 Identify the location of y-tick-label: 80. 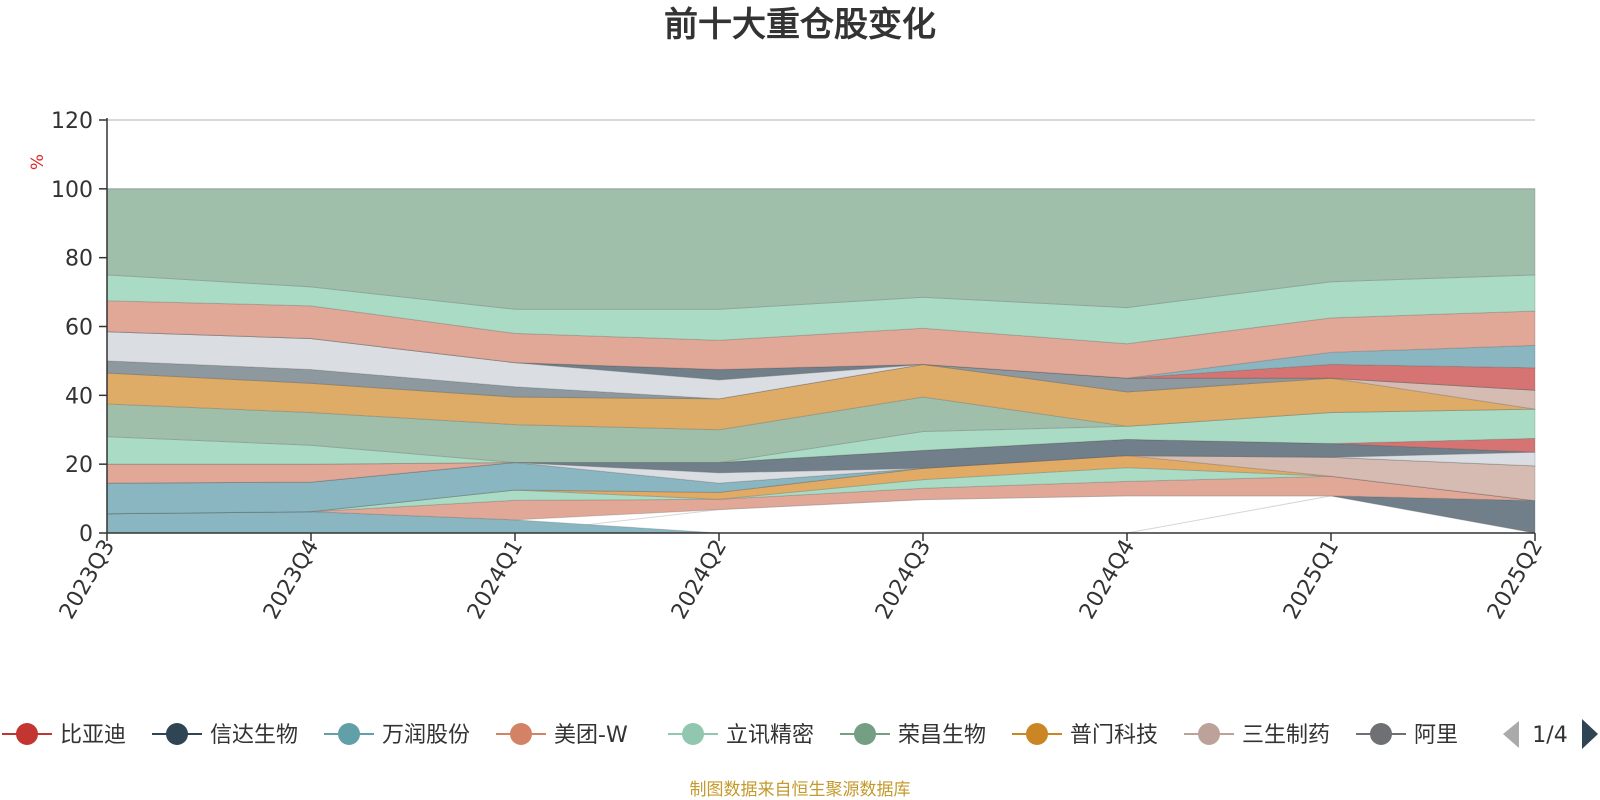
(79, 259).